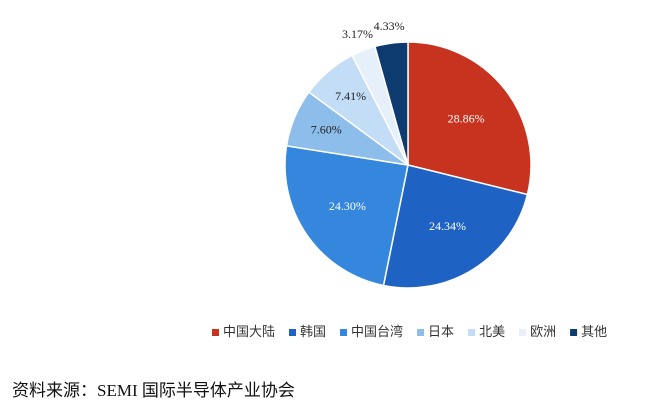 This screenshot has height=419, width=645. I want to click on legend-label: 中国大陆, so click(249, 331).